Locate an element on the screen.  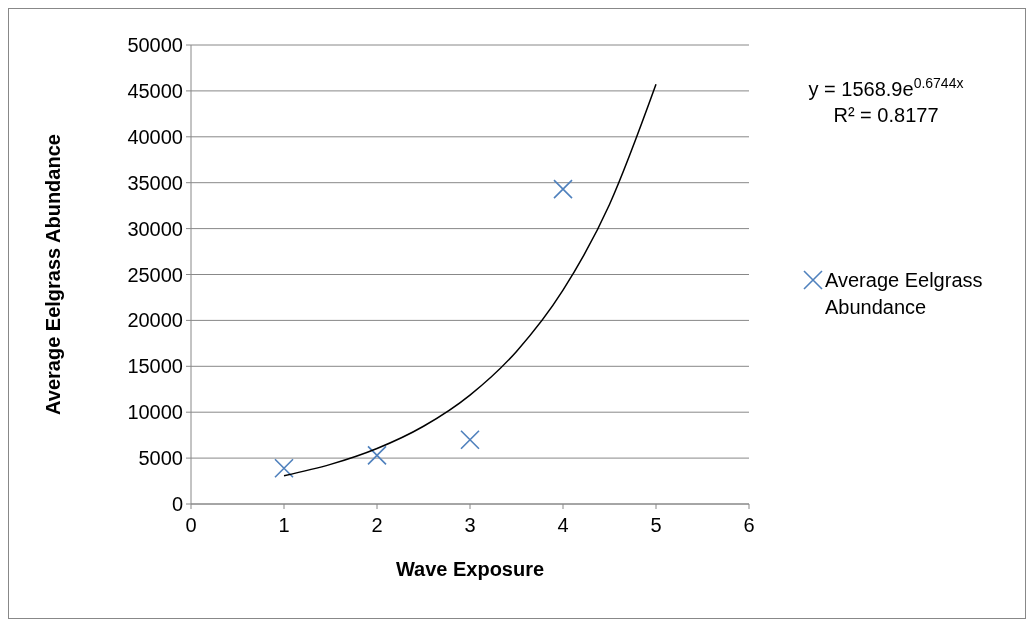
y-tick-label: 20000 is located at coordinates (155, 320).